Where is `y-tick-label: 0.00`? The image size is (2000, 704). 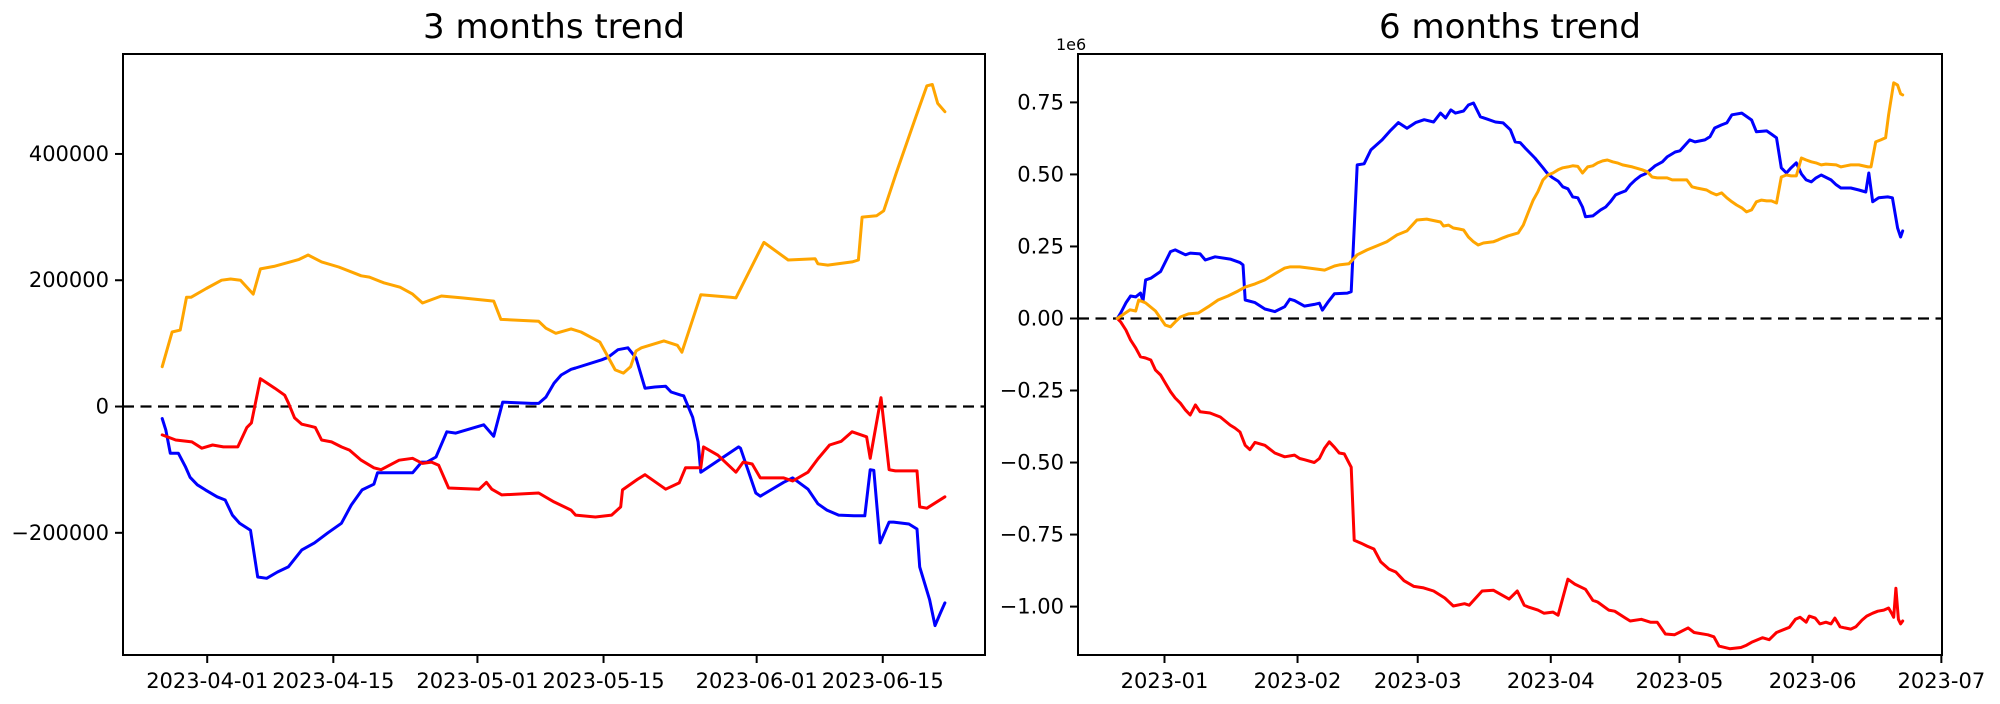
y-tick-label: 0.00 is located at coordinates (1040, 318).